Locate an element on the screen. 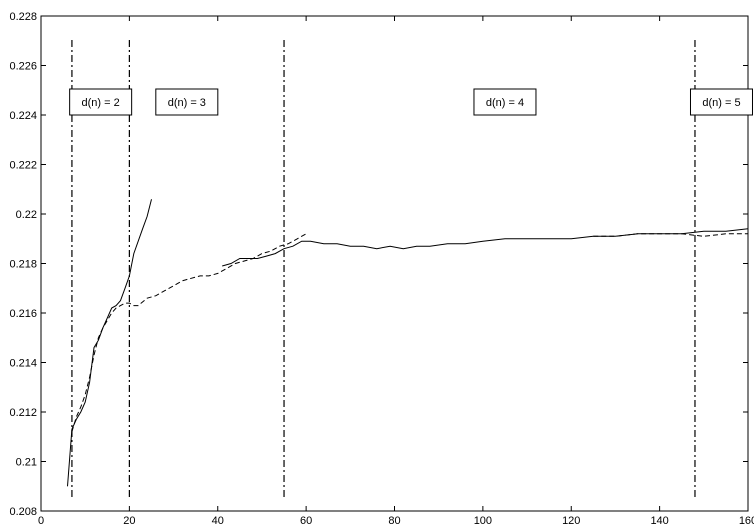  x-tick-label: 40 is located at coordinates (218, 520).